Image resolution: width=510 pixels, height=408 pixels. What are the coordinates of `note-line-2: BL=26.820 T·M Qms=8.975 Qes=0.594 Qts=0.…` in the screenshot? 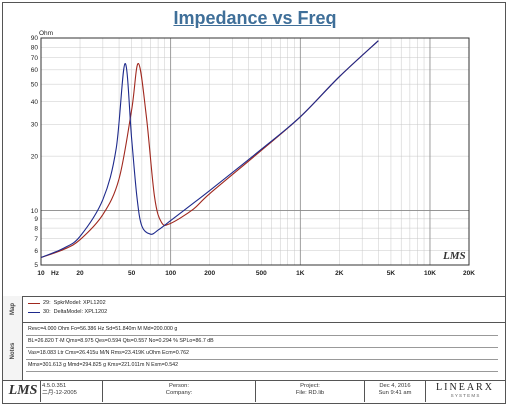 It's located at (121, 341).